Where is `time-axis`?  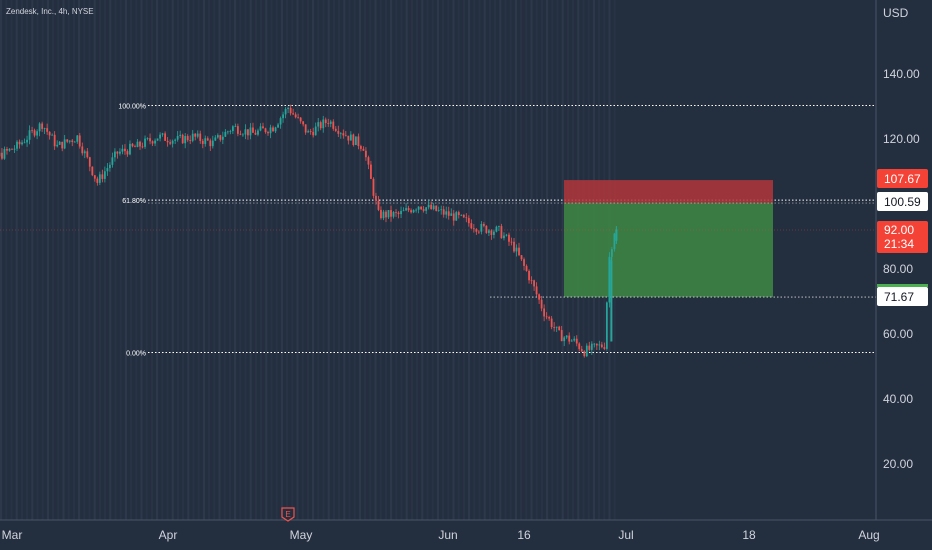
time-axis is located at coordinates (466, 535).